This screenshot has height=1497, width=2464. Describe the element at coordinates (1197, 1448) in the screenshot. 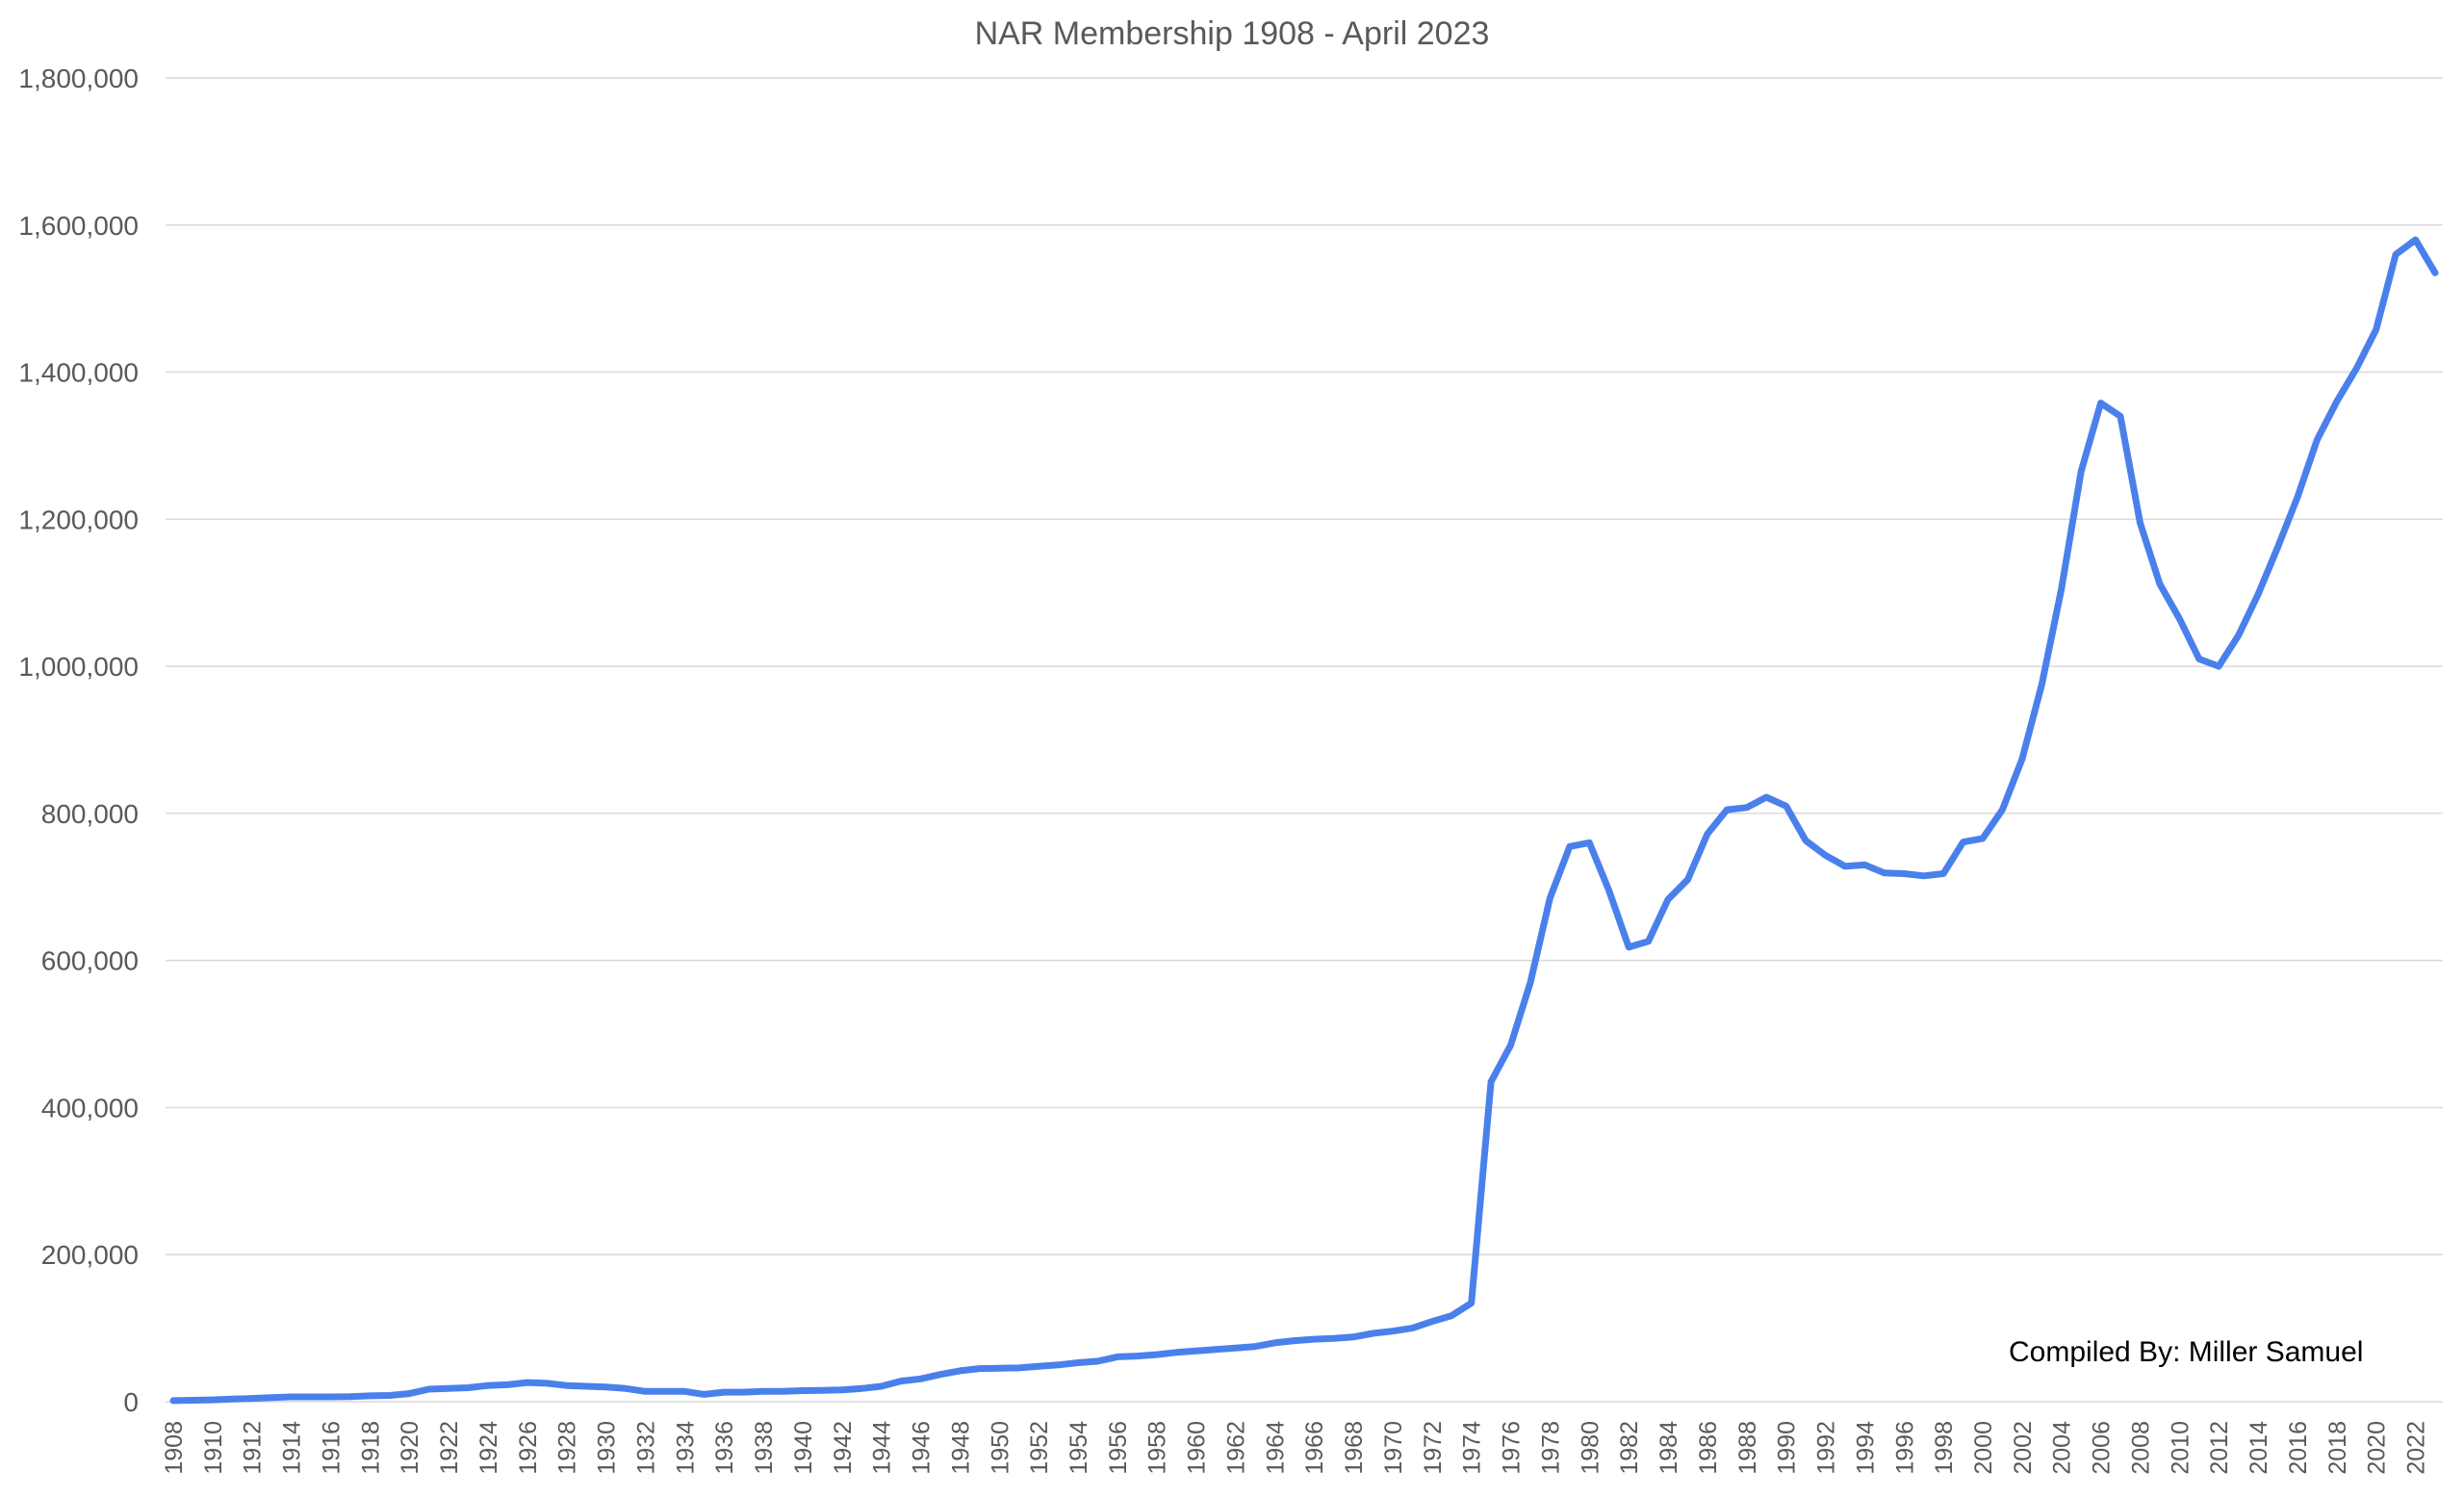

I see `x-tick-label: 1960` at that location.